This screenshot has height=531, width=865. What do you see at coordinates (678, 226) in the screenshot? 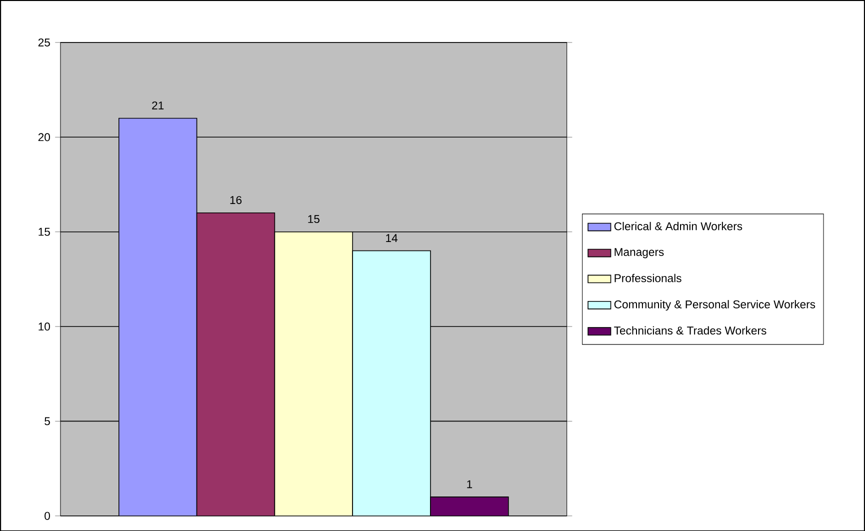
I see `legend-label: Clerical & Admin Workers` at bounding box center [678, 226].